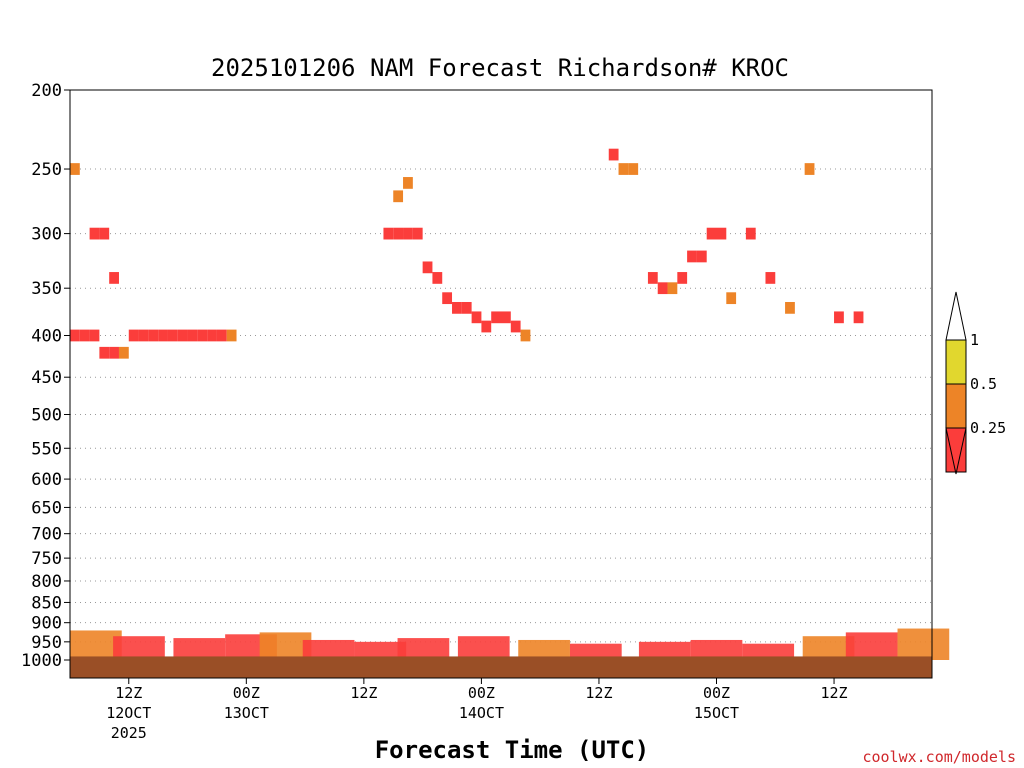 This screenshot has width=1024, height=768. I want to click on y-tick-label: 700, so click(46, 535).